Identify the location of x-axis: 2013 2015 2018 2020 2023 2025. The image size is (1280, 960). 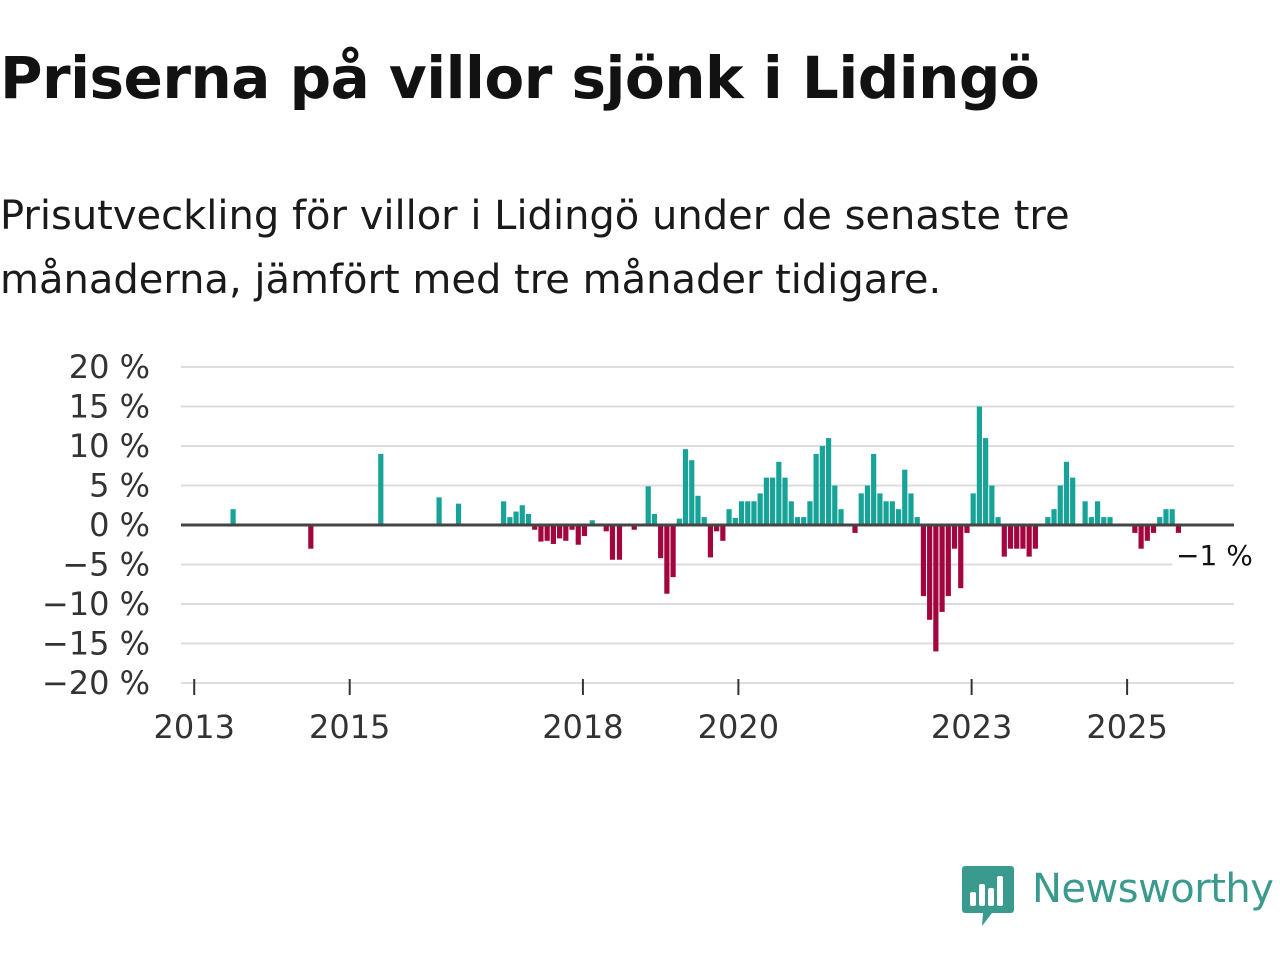
(693, 712).